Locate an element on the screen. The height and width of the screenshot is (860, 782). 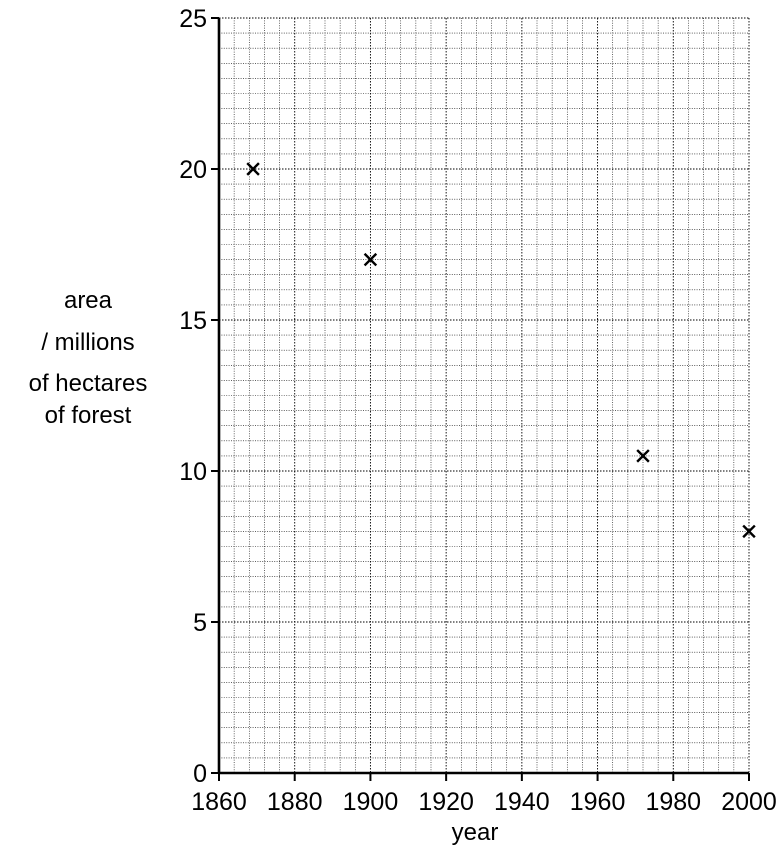
y-tick-label: 20 is located at coordinates (193, 170).